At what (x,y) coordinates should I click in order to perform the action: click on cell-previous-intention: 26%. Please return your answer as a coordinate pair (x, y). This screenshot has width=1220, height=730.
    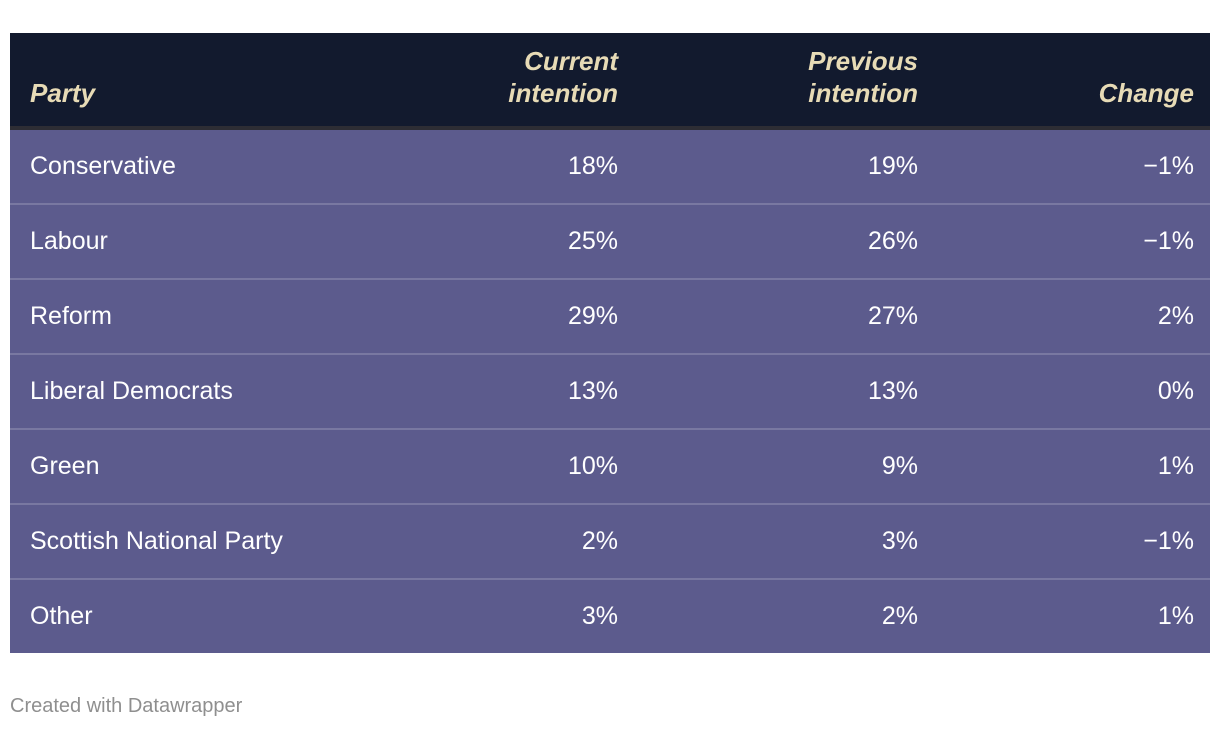
    Looking at the image, I should click on (780, 241).